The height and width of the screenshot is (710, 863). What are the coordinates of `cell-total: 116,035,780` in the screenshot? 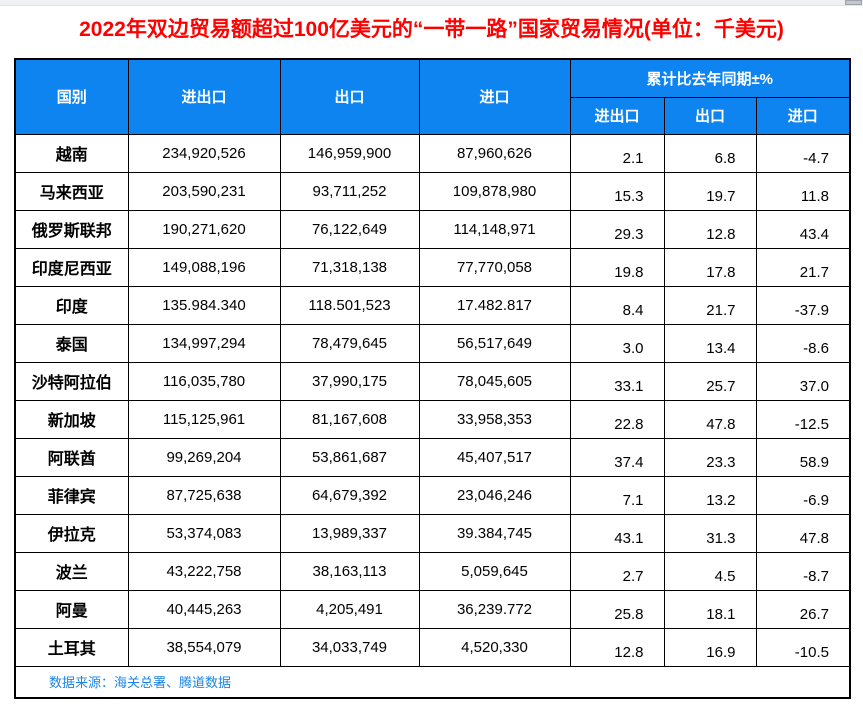 It's located at (204, 381).